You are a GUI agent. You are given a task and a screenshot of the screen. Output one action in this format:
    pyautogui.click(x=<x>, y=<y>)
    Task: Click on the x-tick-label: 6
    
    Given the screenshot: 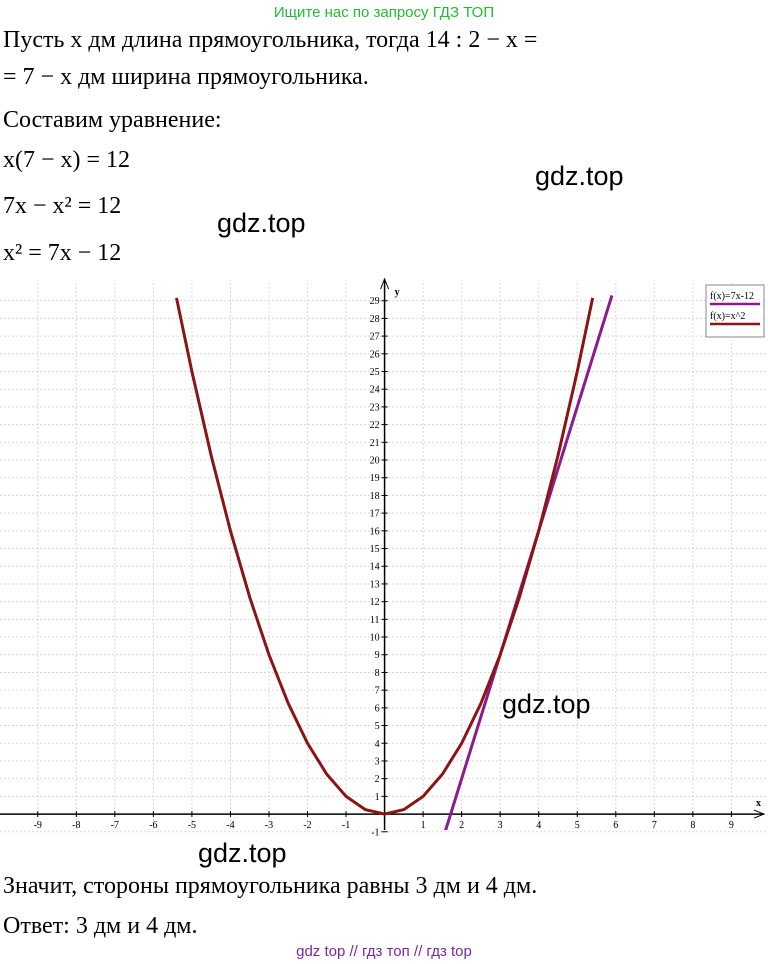 What is the action you would take?
    pyautogui.click(x=615, y=825)
    